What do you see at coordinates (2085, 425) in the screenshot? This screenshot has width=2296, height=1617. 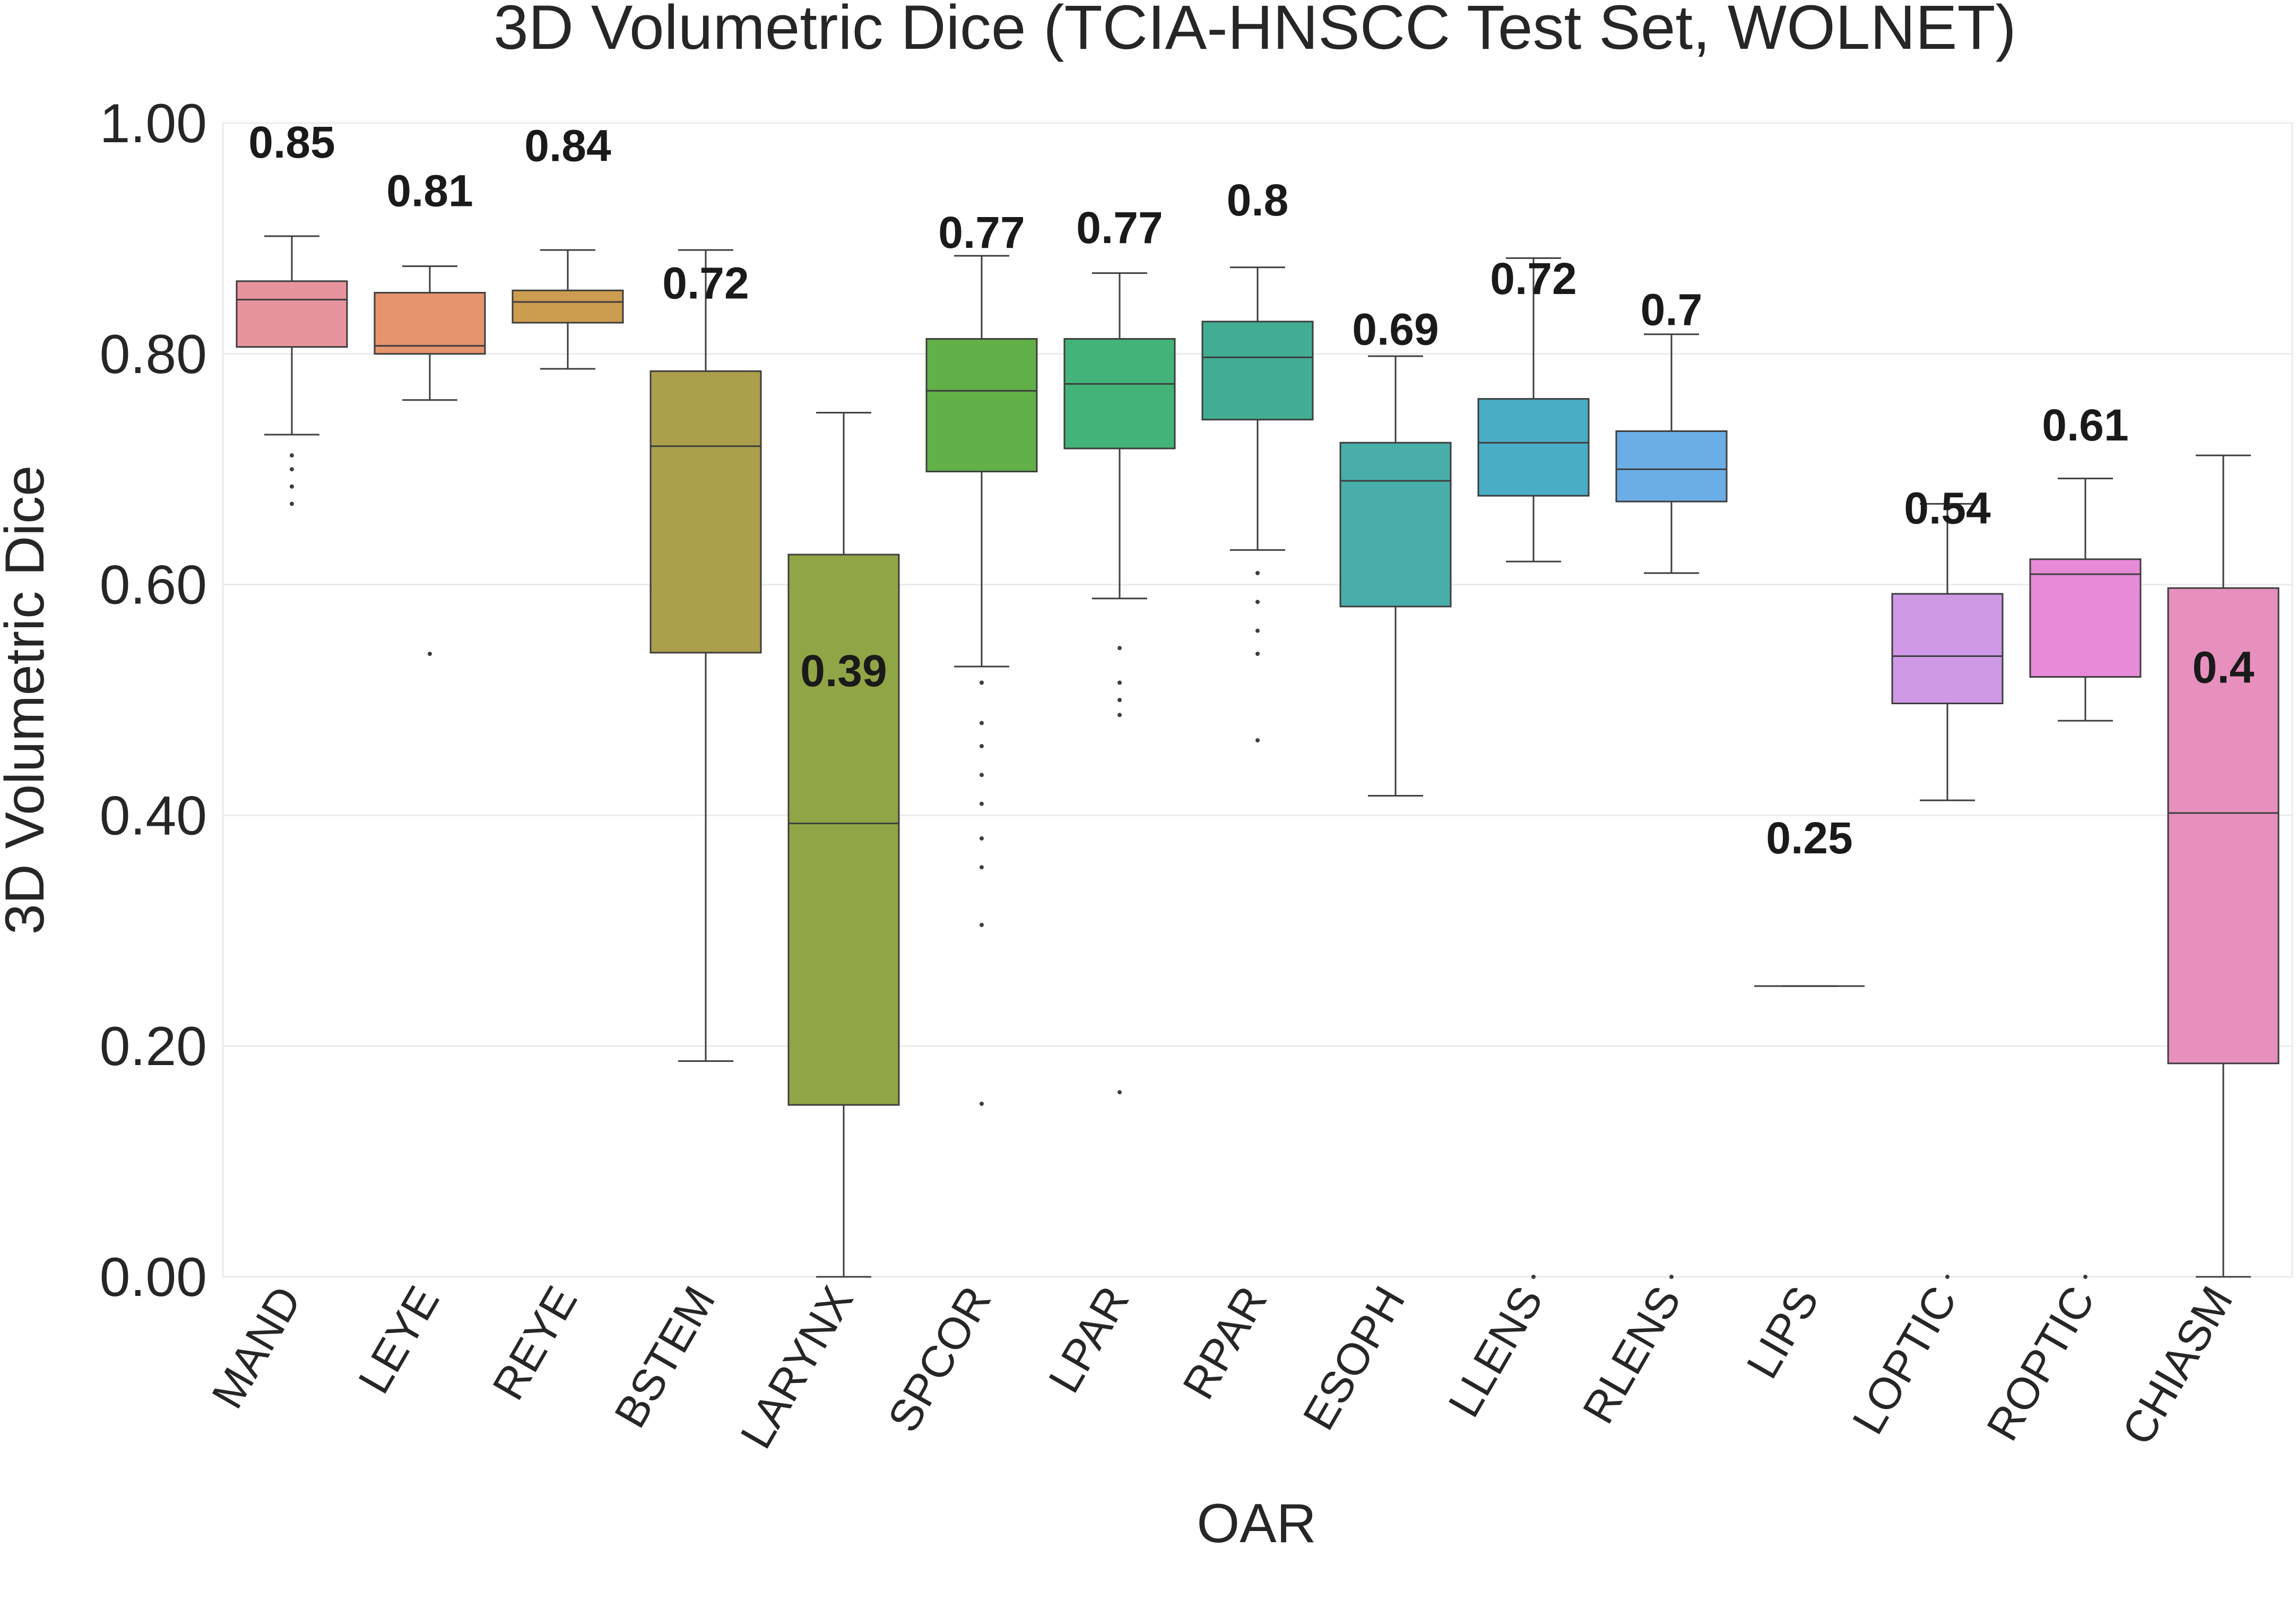 I see `median-annotation: 0.61` at bounding box center [2085, 425].